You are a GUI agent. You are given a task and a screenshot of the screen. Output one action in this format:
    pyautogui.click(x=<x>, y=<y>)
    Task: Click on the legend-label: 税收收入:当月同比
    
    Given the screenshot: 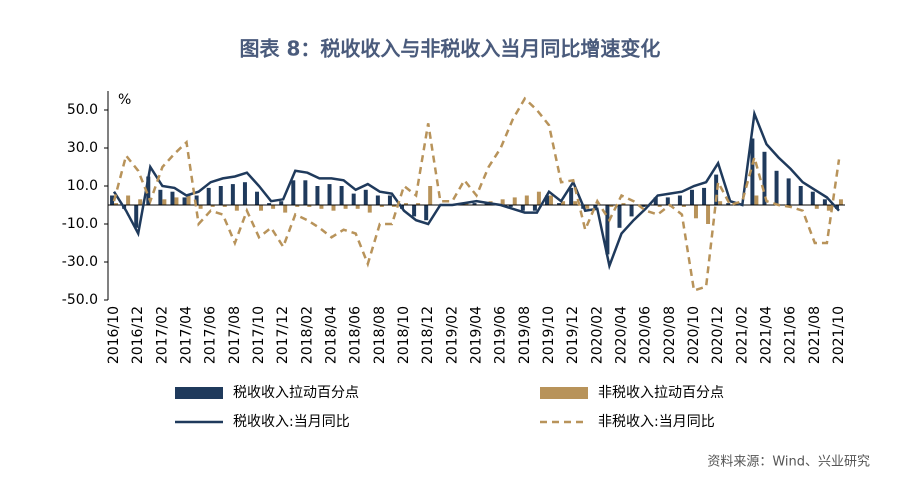 What is the action you would take?
    pyautogui.click(x=291, y=422)
    